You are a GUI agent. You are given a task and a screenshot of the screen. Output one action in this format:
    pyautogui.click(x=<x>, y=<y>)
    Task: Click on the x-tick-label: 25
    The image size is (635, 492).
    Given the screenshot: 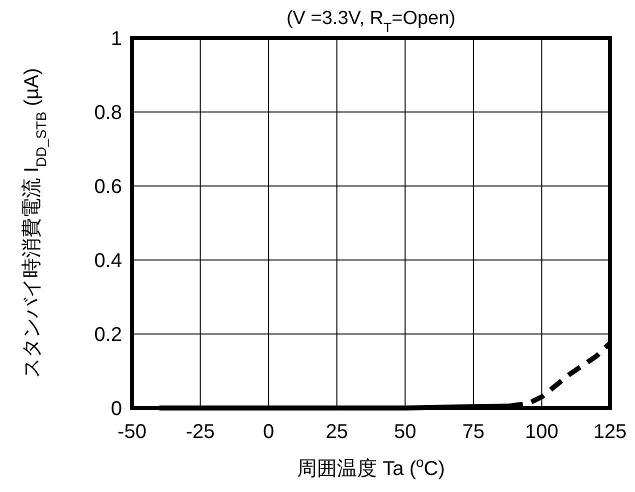 What is the action you would take?
    pyautogui.click(x=337, y=432)
    